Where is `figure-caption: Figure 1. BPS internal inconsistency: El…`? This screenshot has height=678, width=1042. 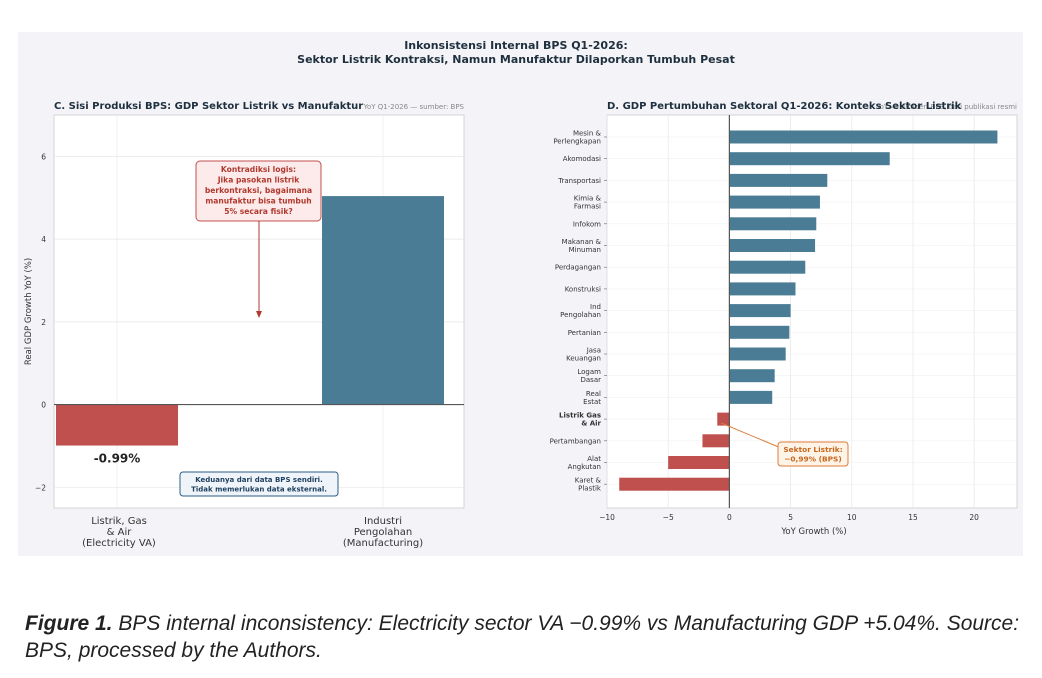
figure-caption: Figure 1. BPS internal inconsistency: El… is located at coordinates (525, 637).